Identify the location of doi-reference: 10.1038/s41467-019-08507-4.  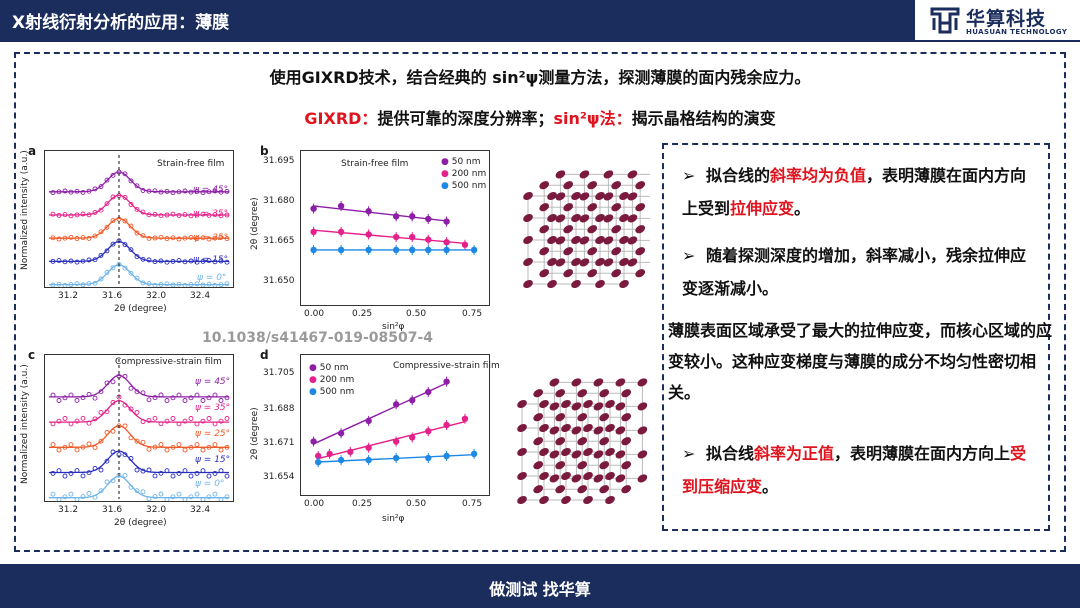
(318, 338).